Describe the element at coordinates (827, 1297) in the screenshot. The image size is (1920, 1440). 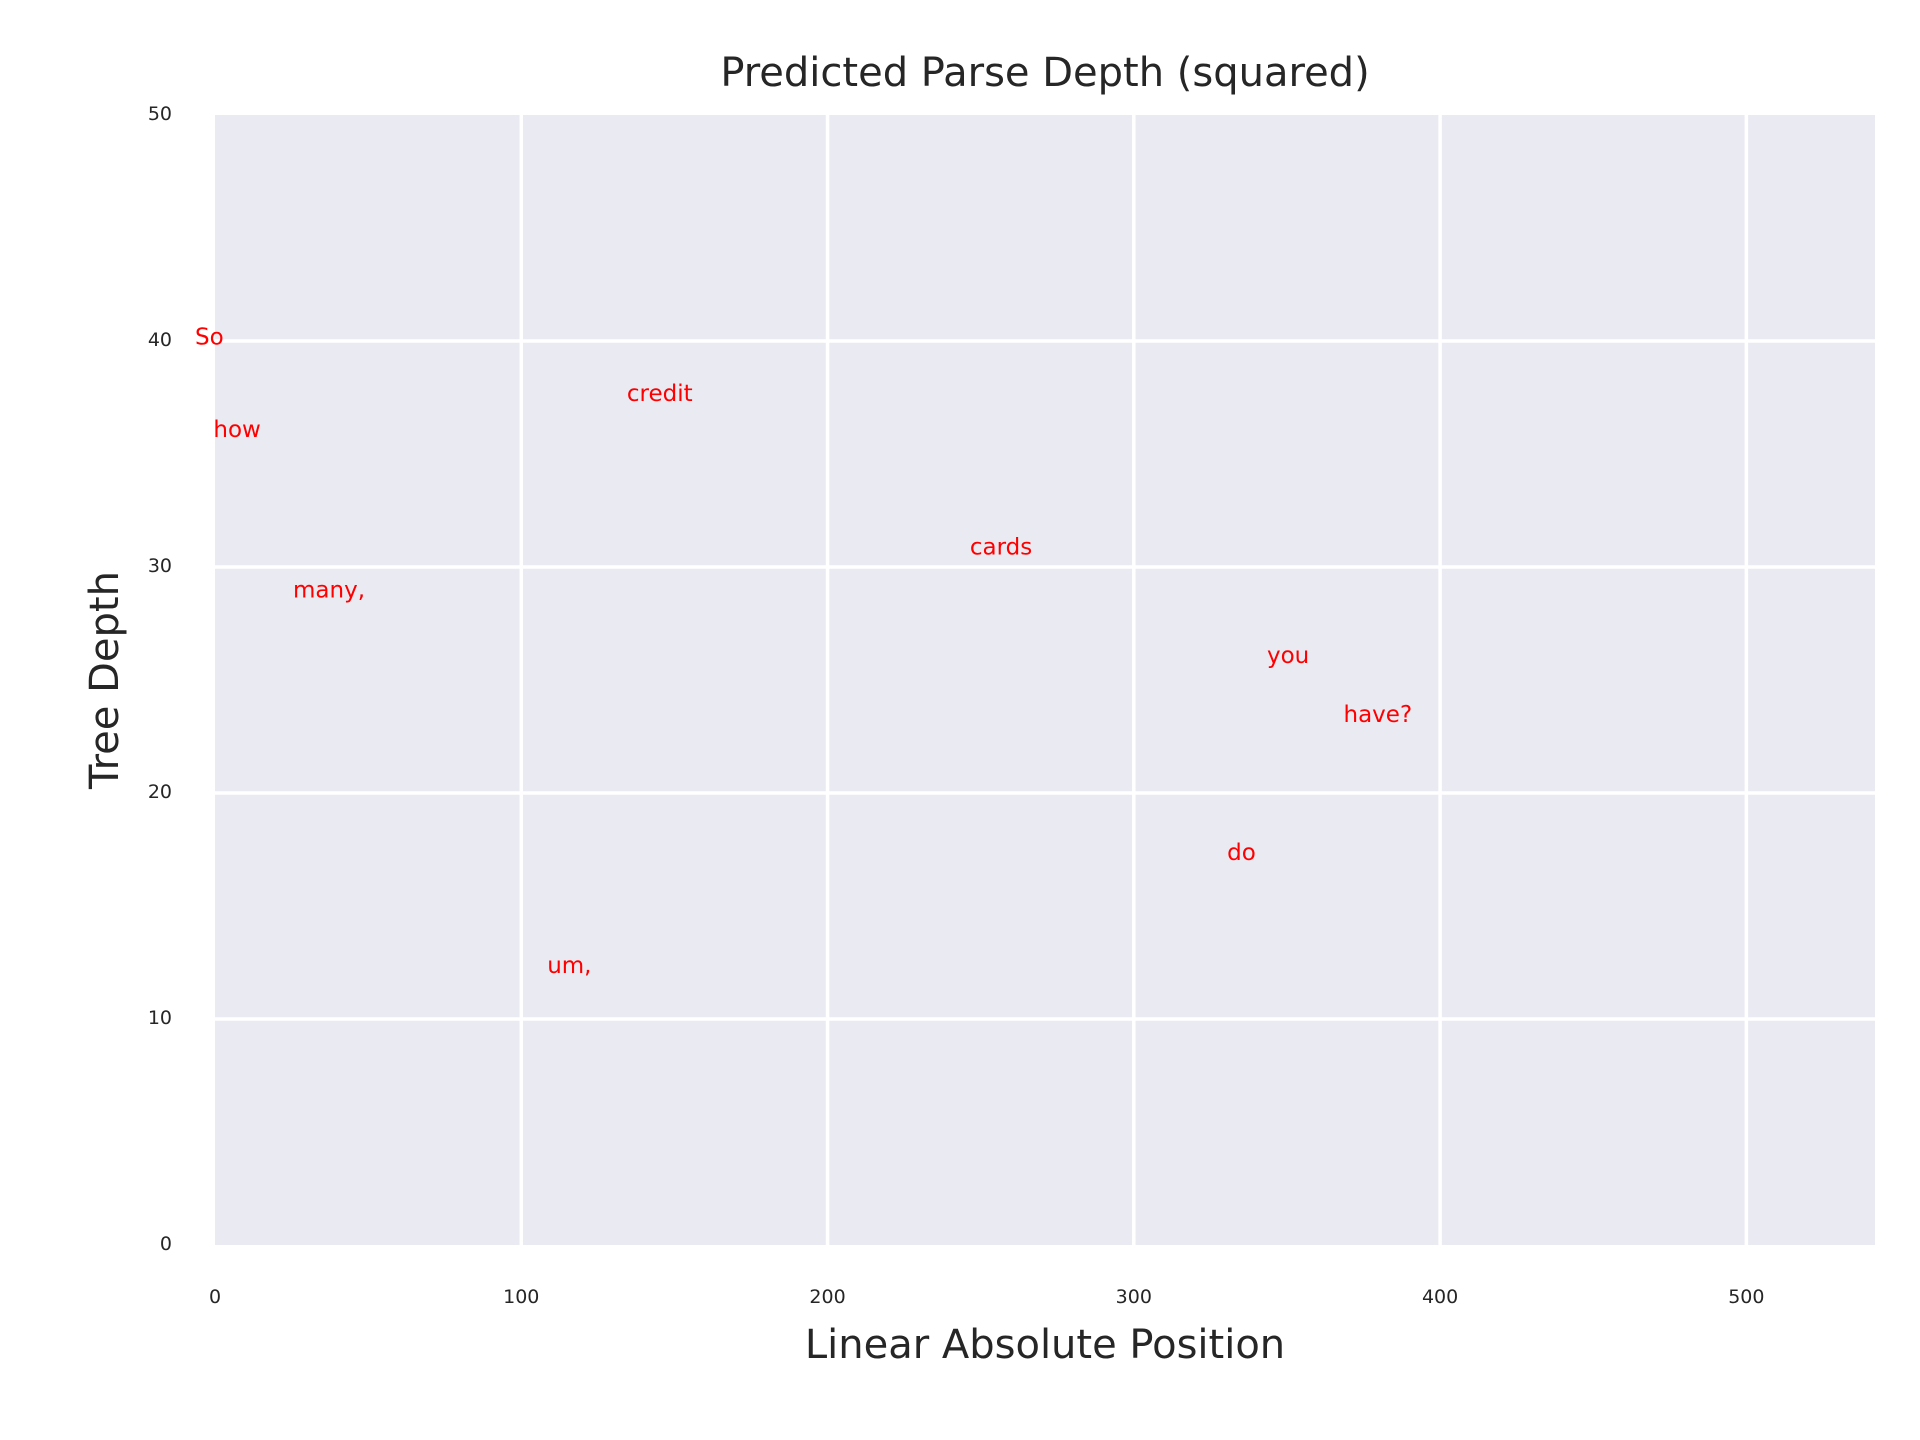
I see `x-tick-label: 200` at that location.